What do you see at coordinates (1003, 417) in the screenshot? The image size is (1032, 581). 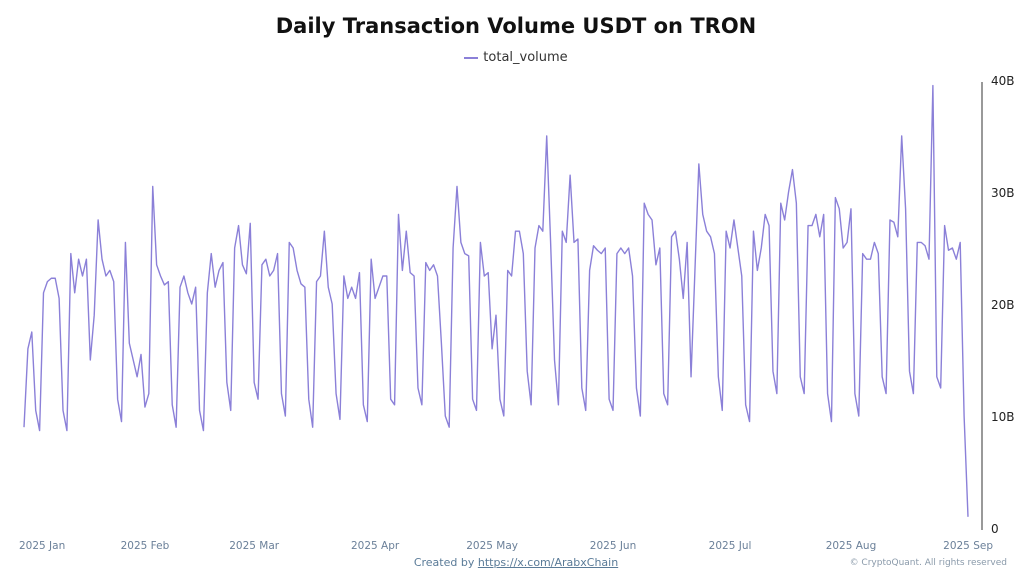 I see `y-tick-label: 10B` at bounding box center [1003, 417].